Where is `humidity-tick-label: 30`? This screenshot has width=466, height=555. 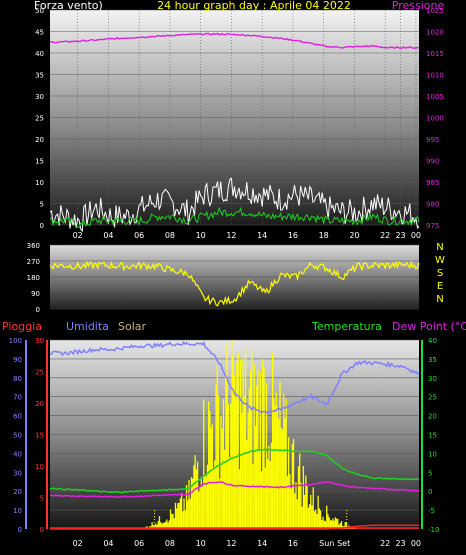
humidity-tick-label: 30 is located at coordinates (17, 473).